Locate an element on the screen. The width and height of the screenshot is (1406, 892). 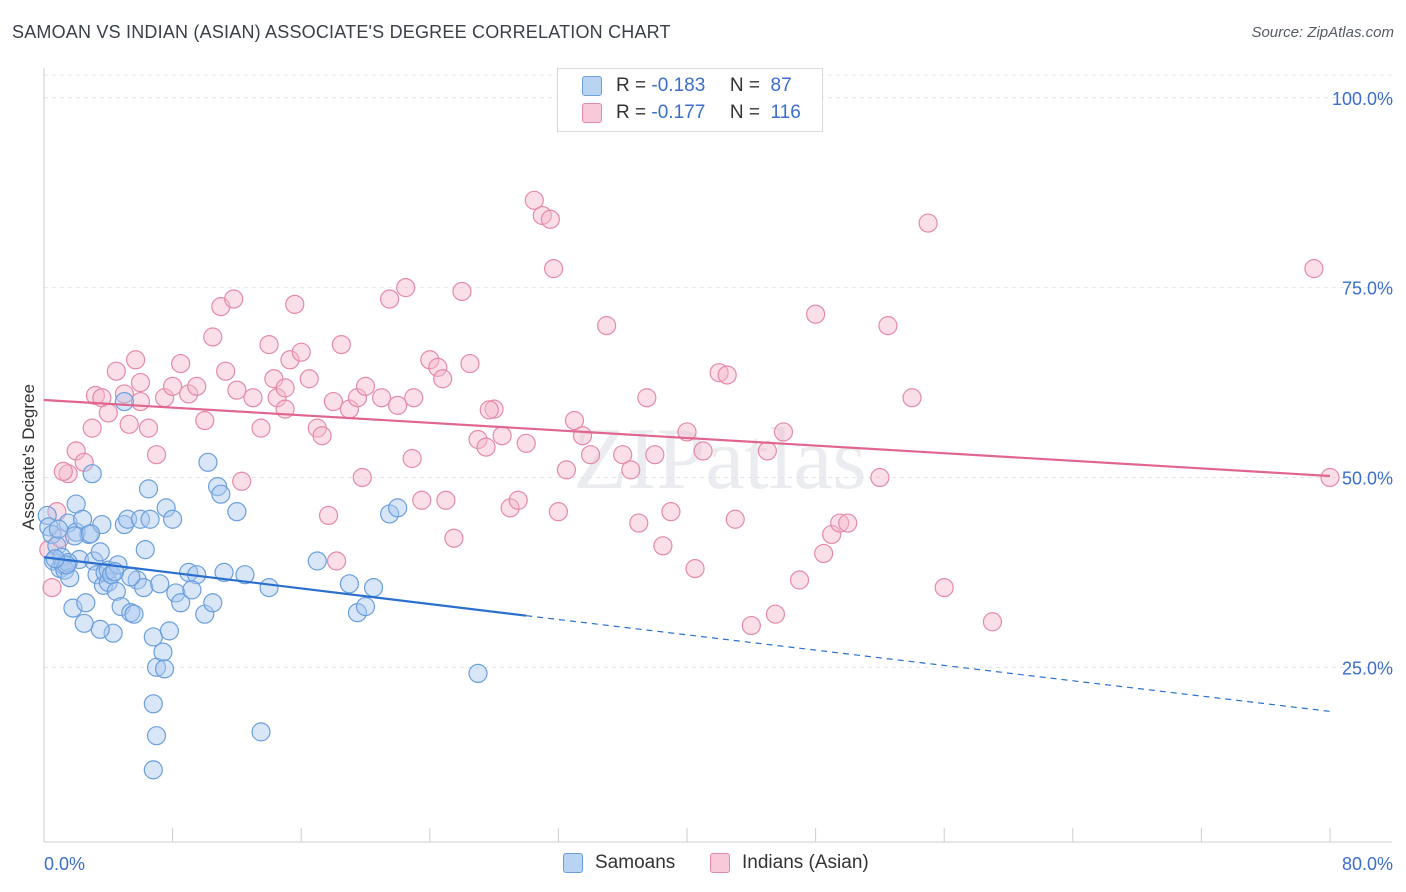
legend-label-indians: Indians (Asian) is located at coordinates (805, 862).